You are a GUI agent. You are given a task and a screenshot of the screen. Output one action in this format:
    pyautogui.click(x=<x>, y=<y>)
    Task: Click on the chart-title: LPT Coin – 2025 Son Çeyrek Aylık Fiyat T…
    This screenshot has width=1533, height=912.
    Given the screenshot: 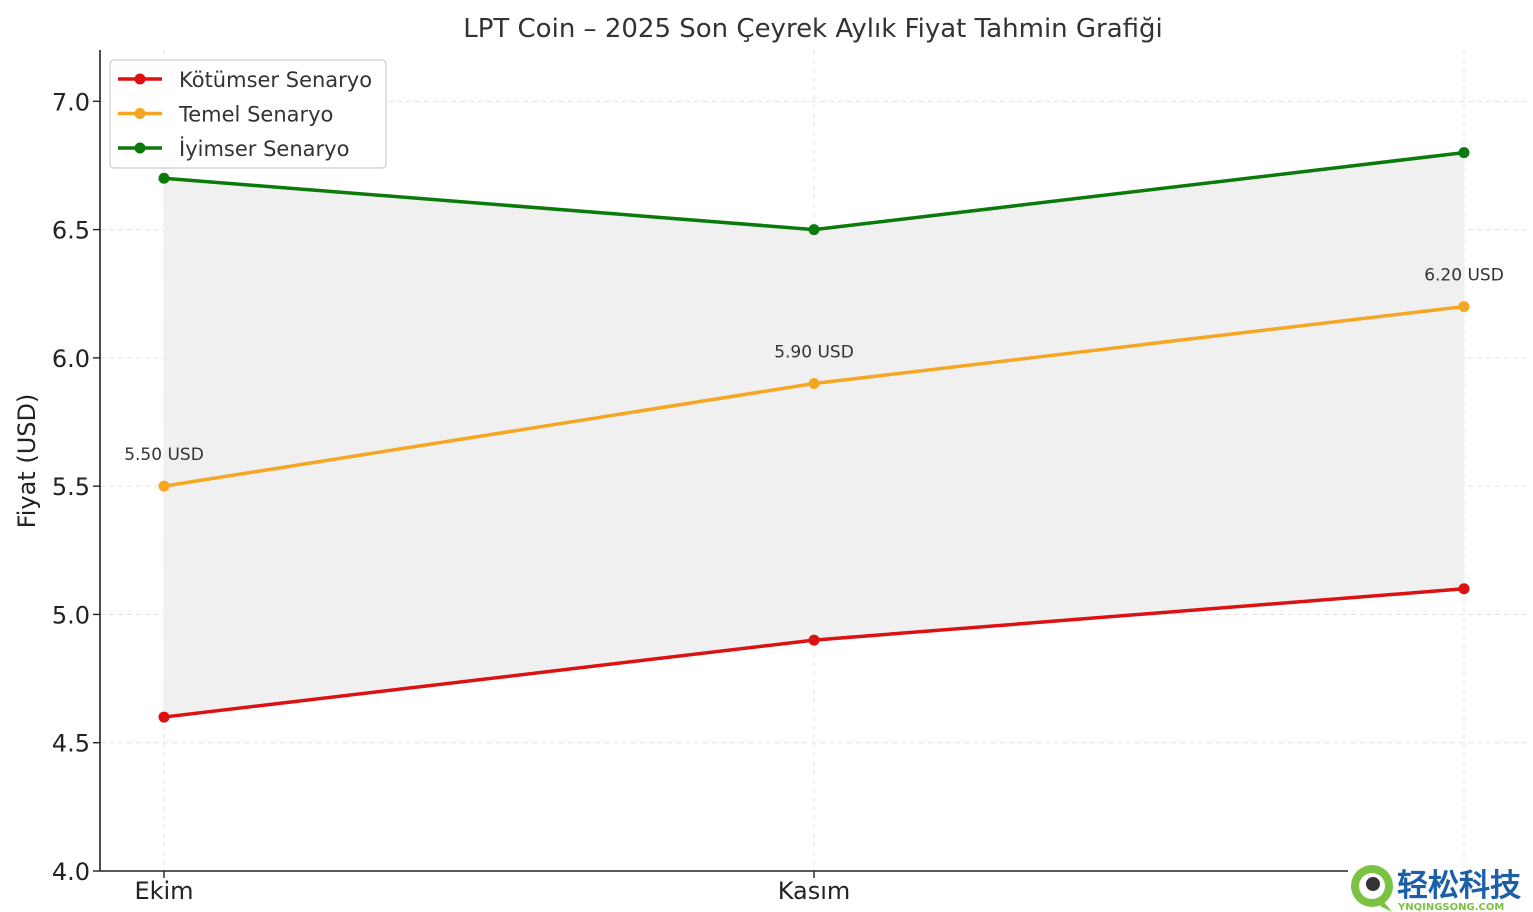 What is the action you would take?
    pyautogui.click(x=813, y=29)
    